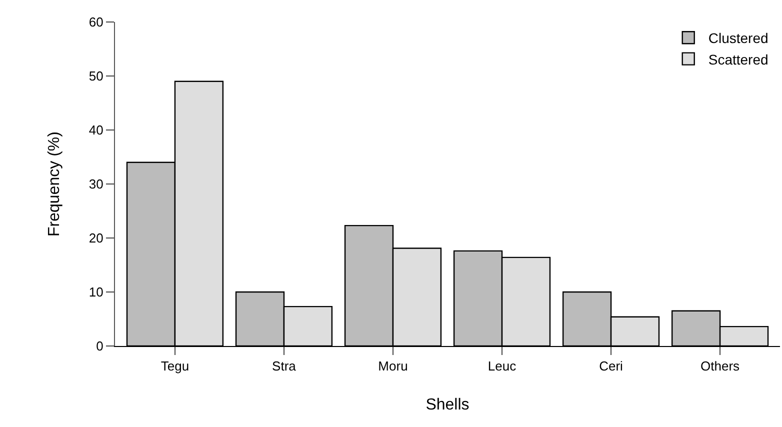 The height and width of the screenshot is (427, 782). I want to click on legend-label: Clustered, so click(738, 38).